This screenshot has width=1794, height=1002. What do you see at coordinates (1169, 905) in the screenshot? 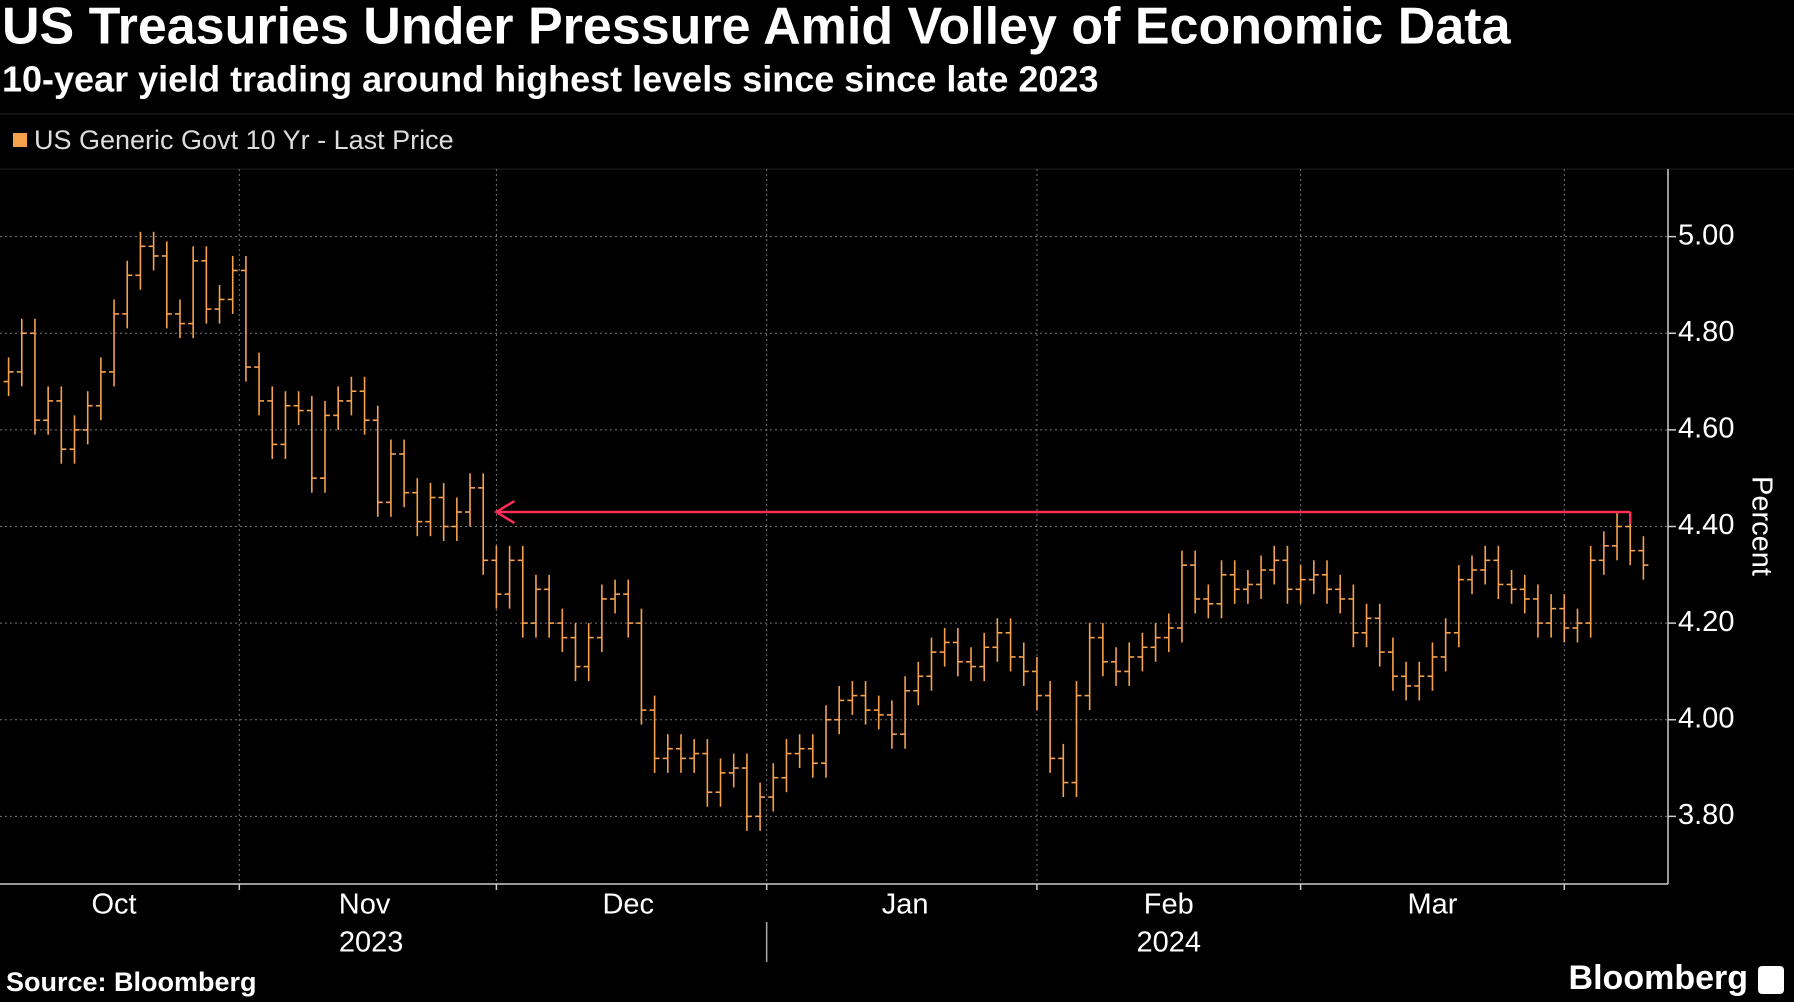
I see `x-tick-label: Feb` at bounding box center [1169, 905].